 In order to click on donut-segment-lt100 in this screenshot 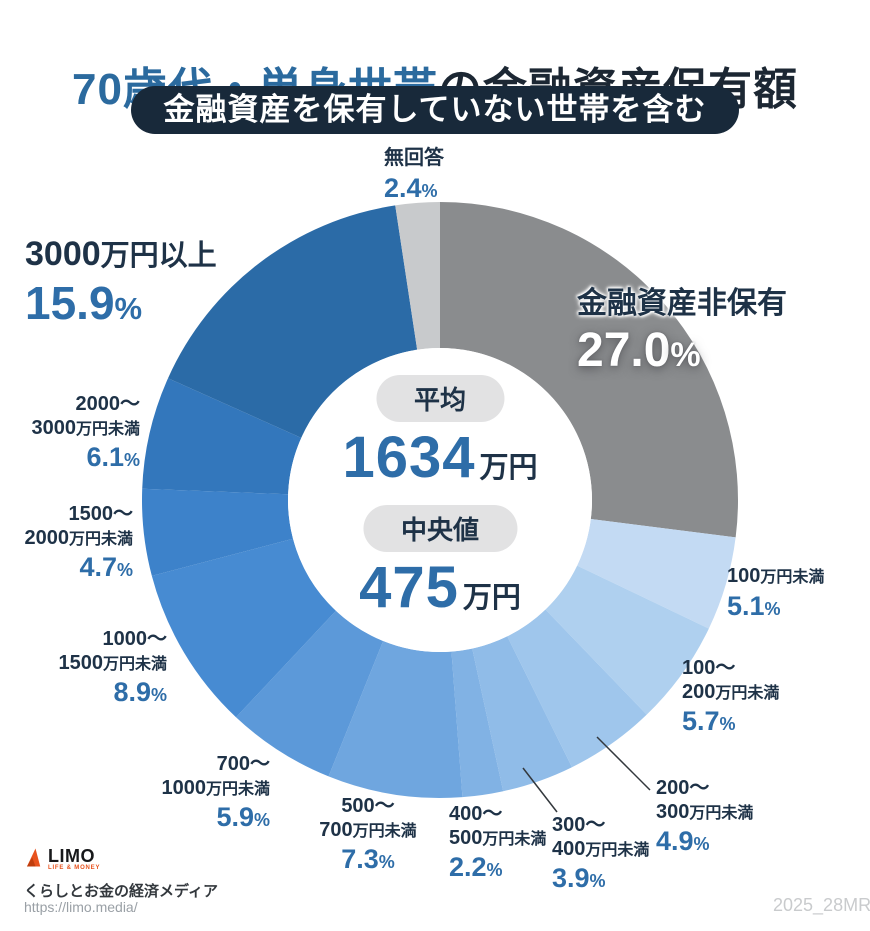, I will do `click(656, 574)`.